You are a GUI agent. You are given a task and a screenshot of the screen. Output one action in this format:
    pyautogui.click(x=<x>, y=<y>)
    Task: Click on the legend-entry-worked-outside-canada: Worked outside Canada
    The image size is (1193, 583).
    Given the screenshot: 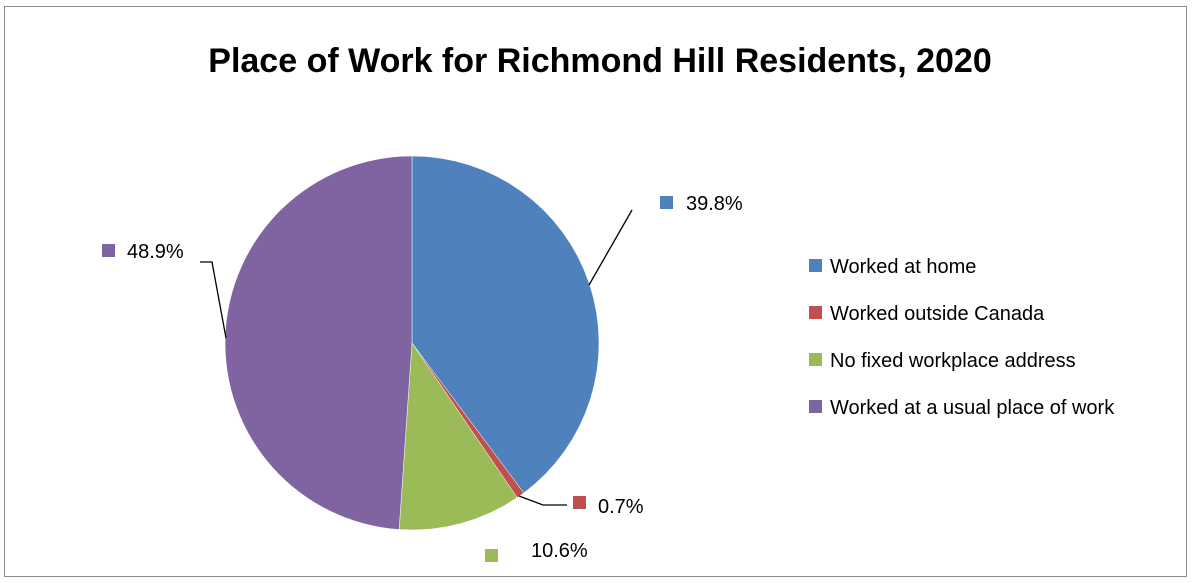 What is the action you would take?
    pyautogui.click(x=937, y=314)
    